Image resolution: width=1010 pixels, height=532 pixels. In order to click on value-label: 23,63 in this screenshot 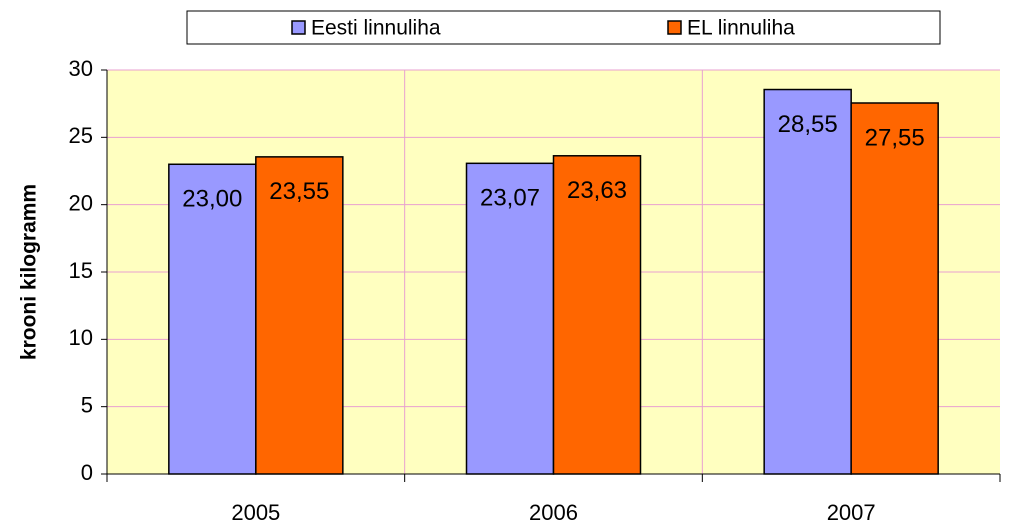, I will do `click(597, 190)`.